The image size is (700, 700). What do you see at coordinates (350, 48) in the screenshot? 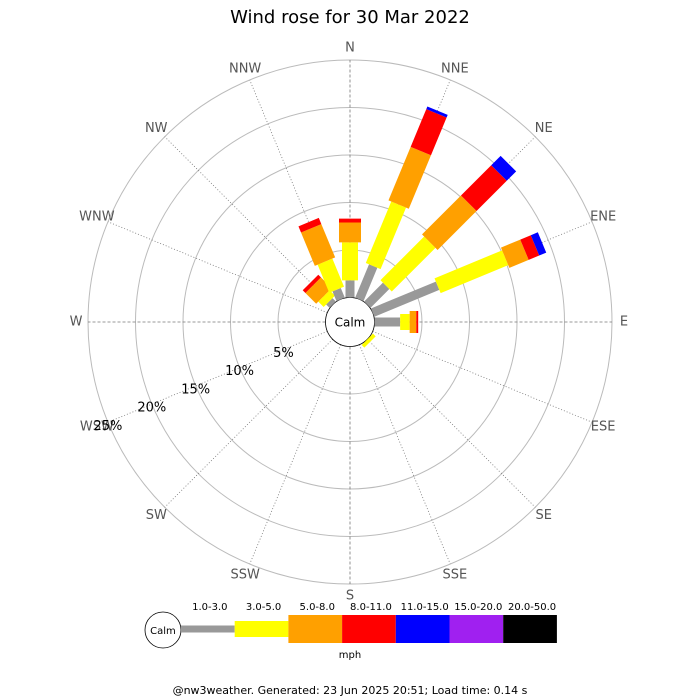
I see `direction-label: N` at bounding box center [350, 48].